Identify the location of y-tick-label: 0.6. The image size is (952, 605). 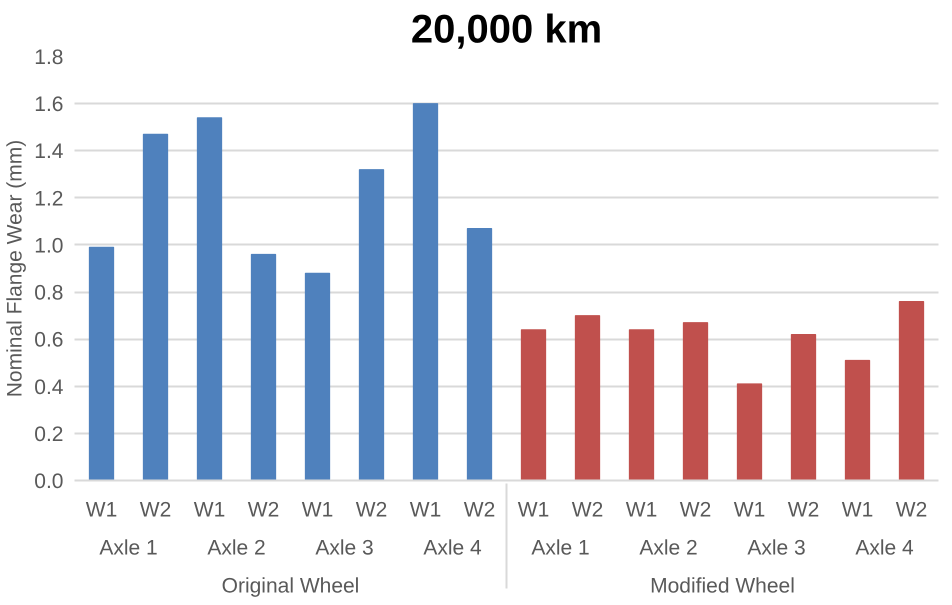
(49, 340).